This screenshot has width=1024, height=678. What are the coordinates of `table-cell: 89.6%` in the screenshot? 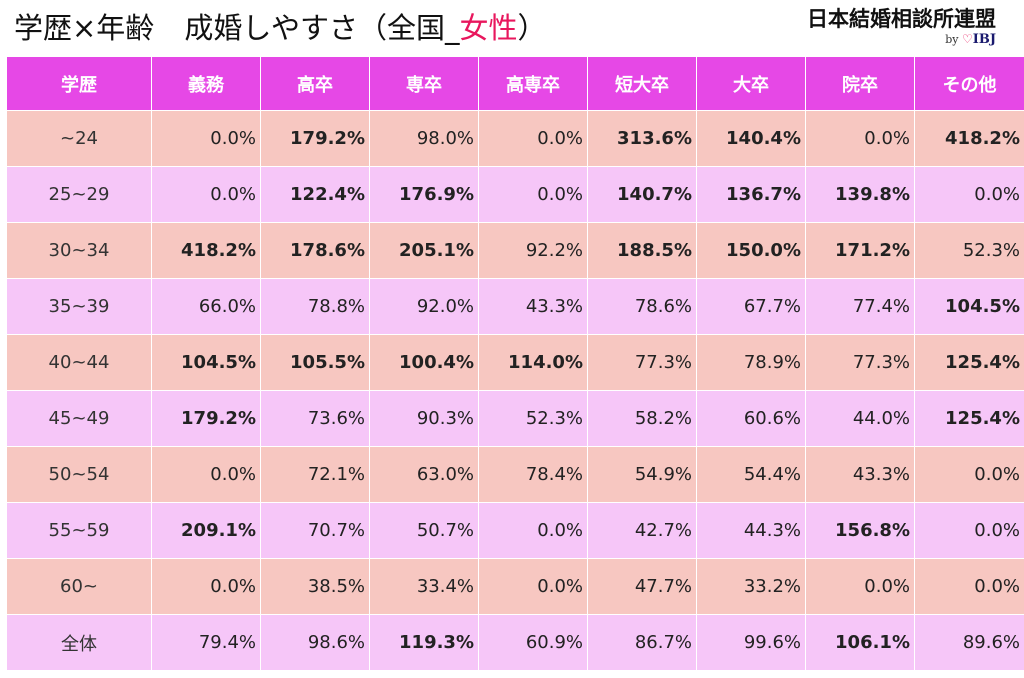 It's located at (969, 642).